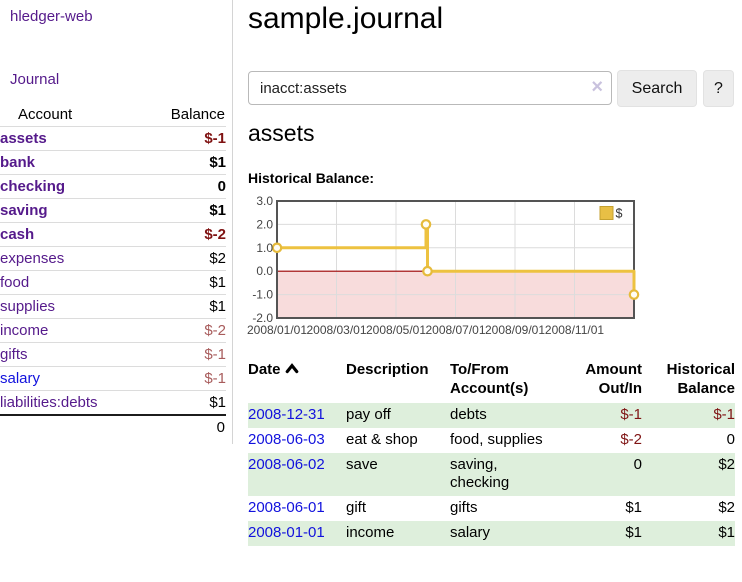 Image resolution: width=742 pixels, height=582 pixels. What do you see at coordinates (113, 234) in the screenshot?
I see `account-row: cash $-2` at bounding box center [113, 234].